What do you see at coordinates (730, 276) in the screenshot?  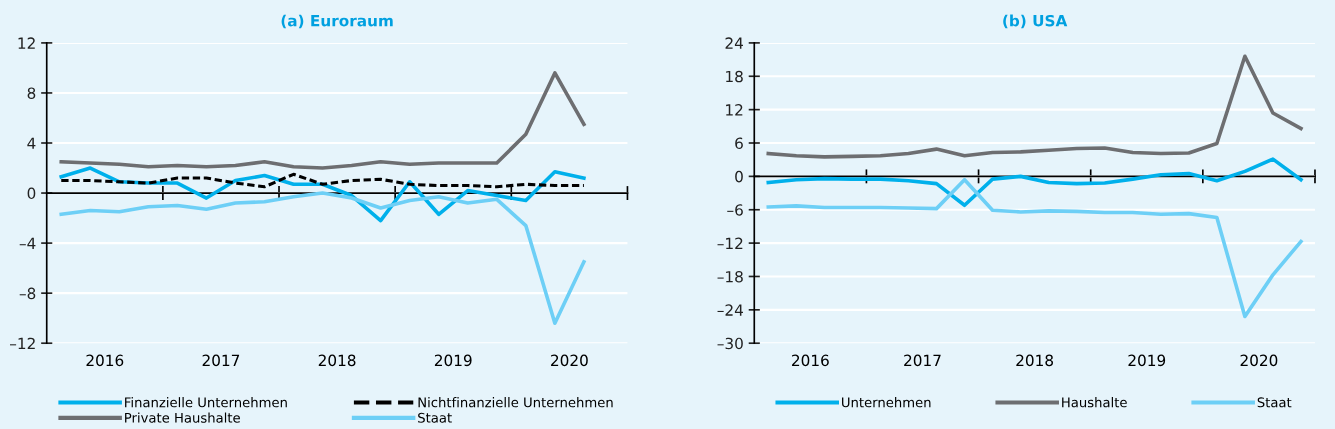 I see `y-tick-label: –18` at bounding box center [730, 276].